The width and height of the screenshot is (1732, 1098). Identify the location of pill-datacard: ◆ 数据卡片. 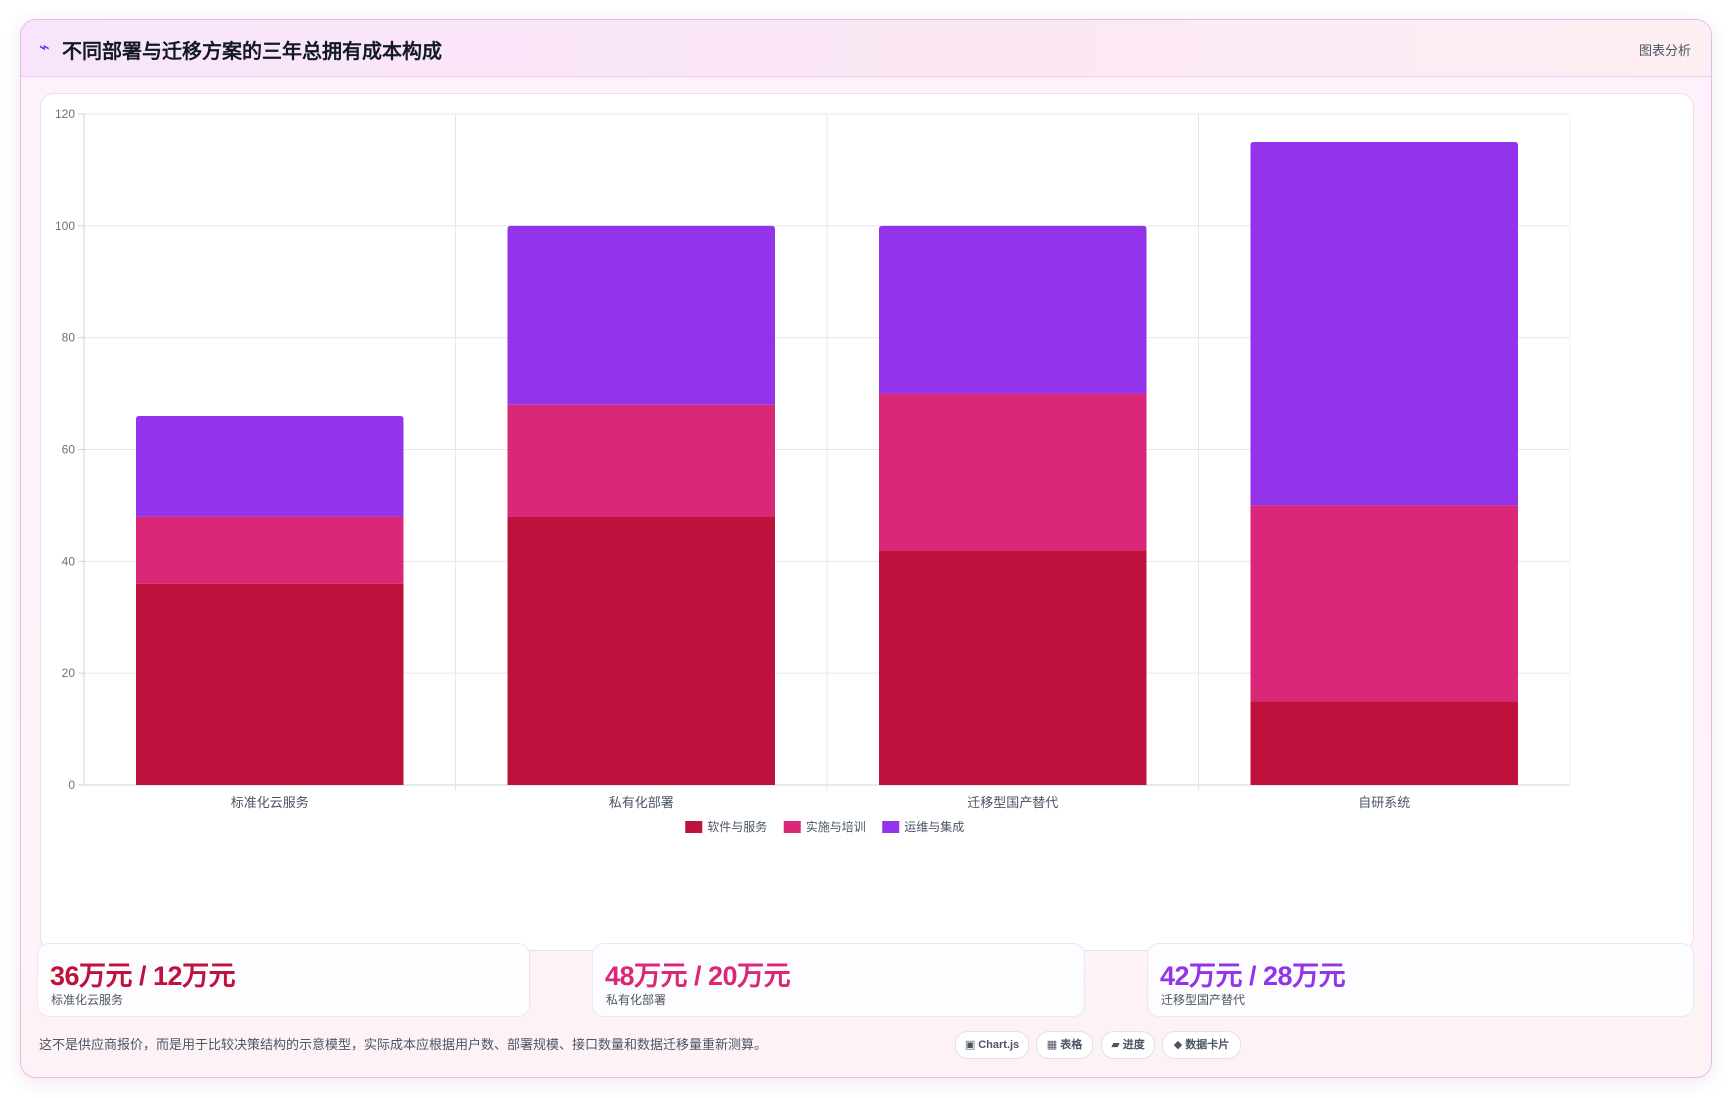
(1201, 1045).